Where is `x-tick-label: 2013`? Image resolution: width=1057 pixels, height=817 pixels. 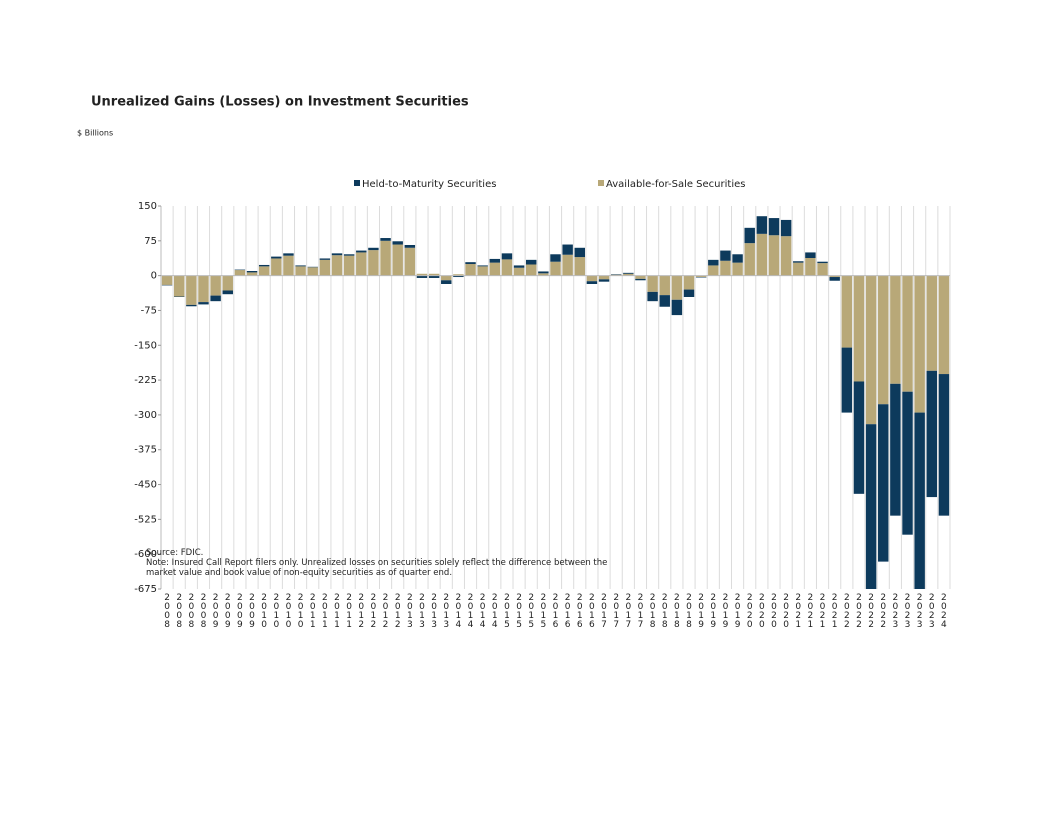 x-tick-label: 2013 is located at coordinates (446, 611).